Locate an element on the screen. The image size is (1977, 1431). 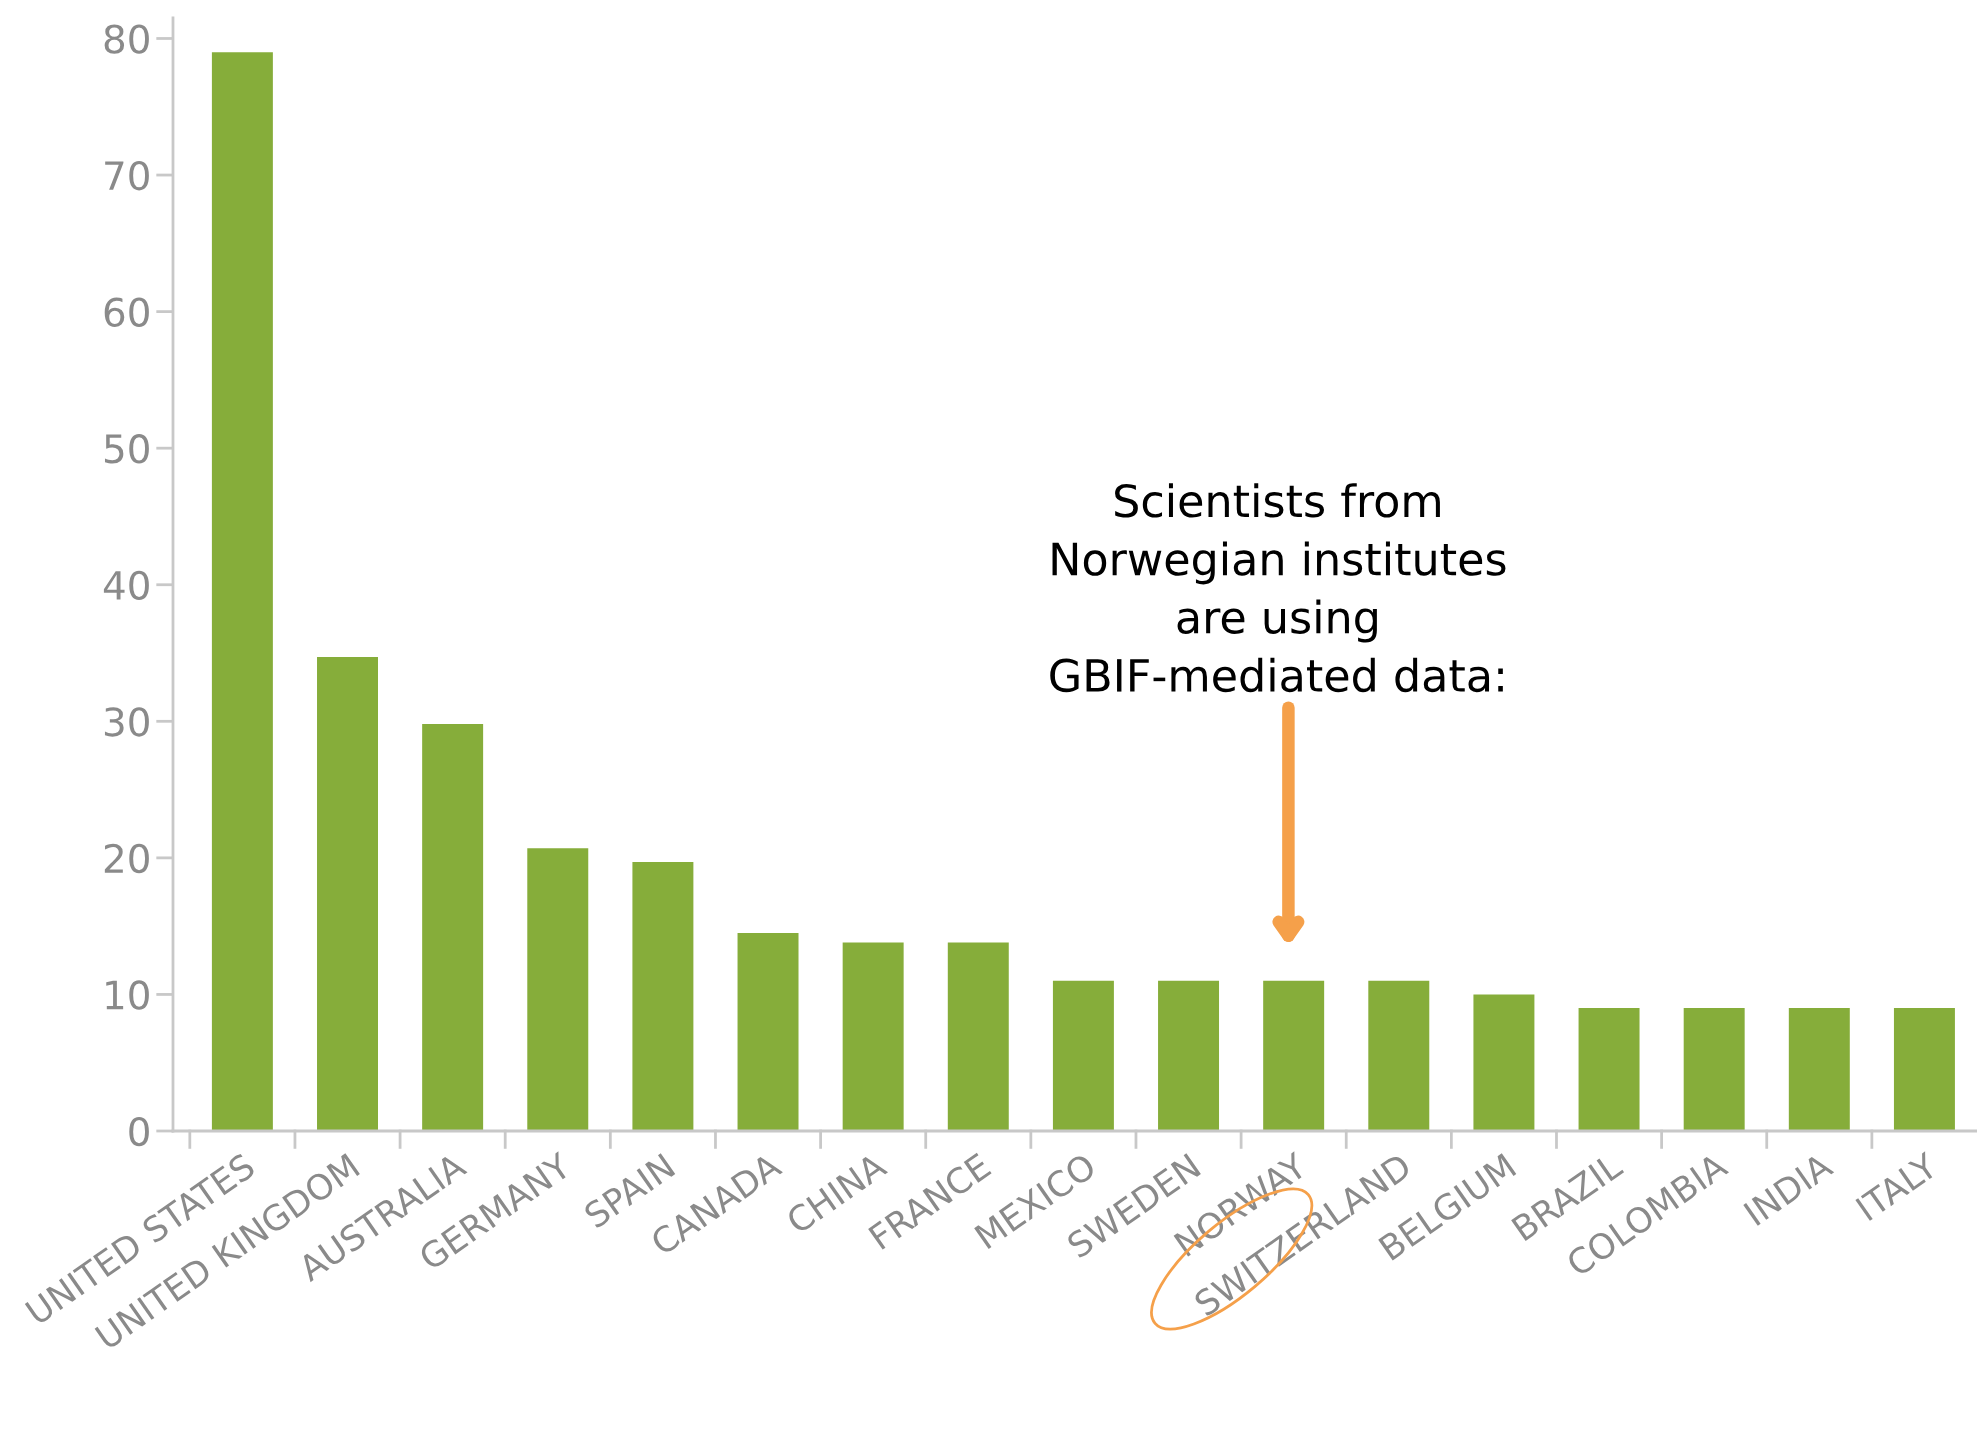
y-tick-label: 0 is located at coordinates (139, 1131).